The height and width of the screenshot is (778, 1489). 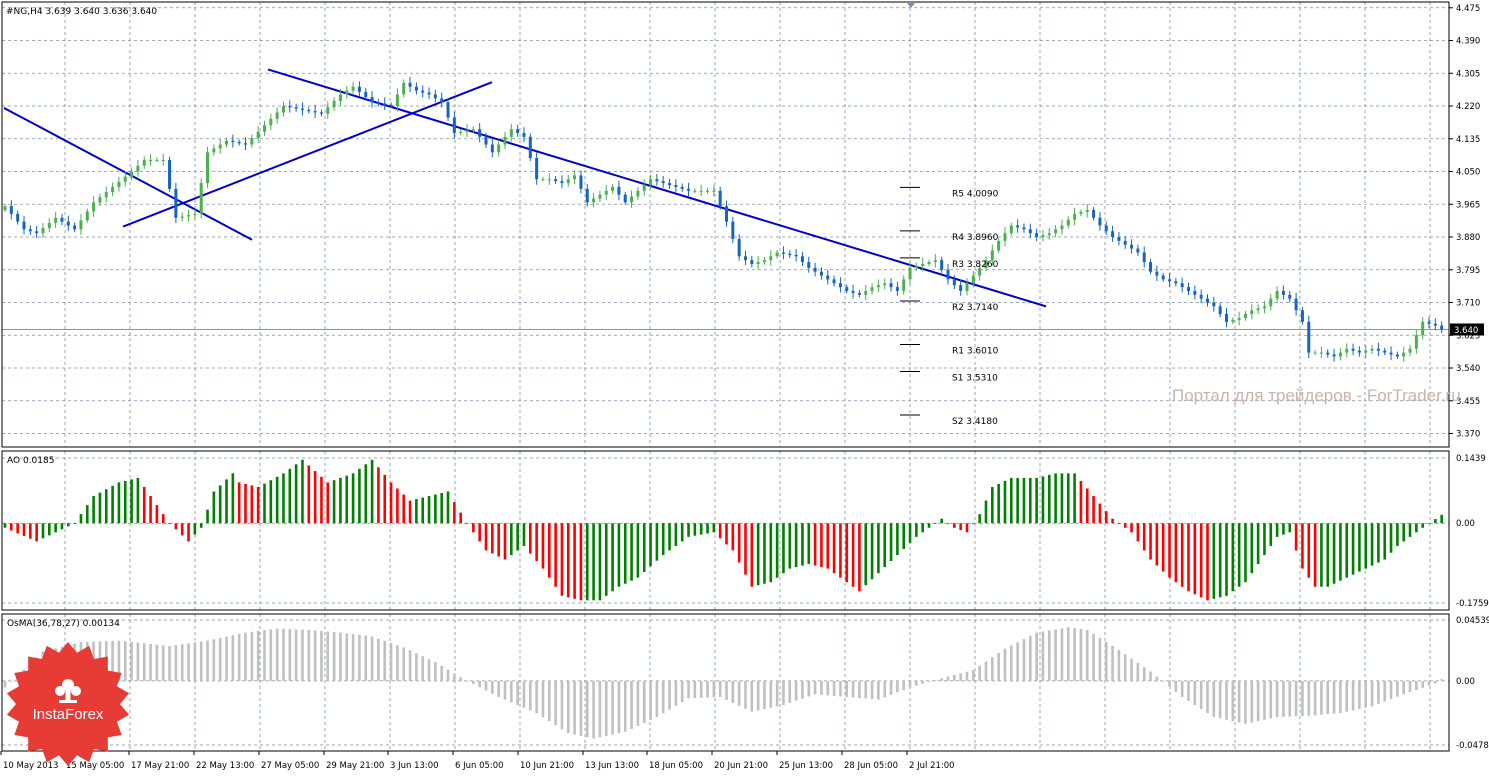 I want to click on shift-marker-icon, so click(x=911, y=5).